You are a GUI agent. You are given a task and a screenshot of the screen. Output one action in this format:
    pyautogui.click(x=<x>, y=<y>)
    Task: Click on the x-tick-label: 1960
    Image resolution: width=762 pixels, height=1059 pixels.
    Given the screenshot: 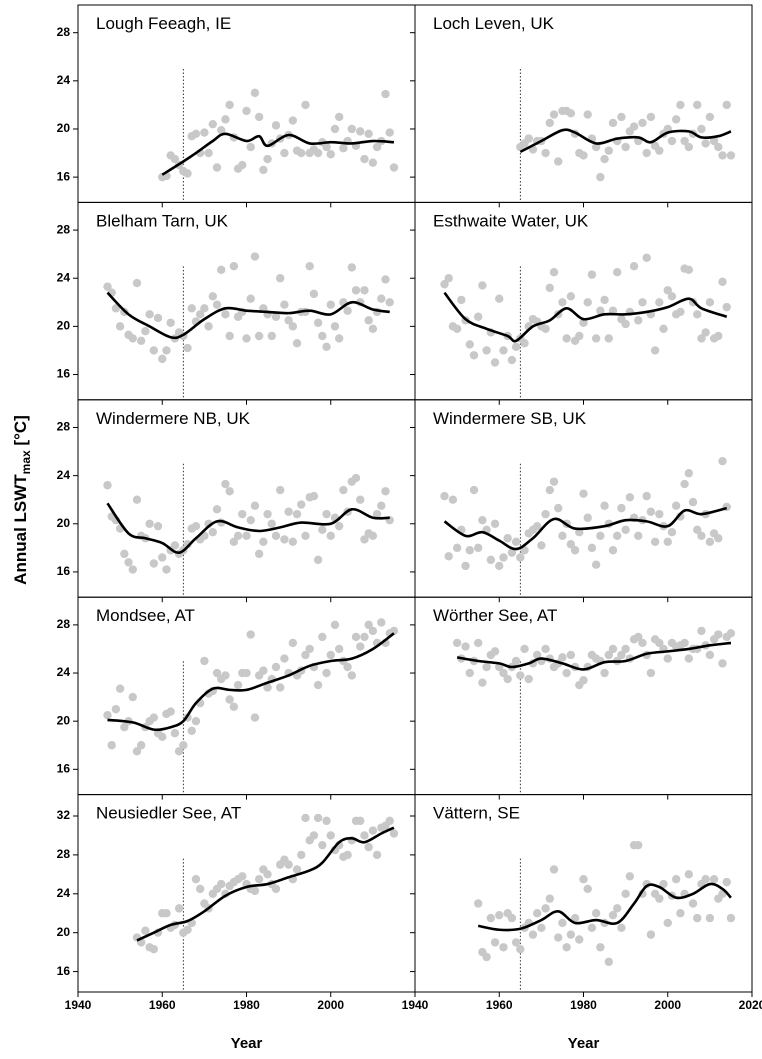 What is the action you would take?
    pyautogui.click(x=499, y=1005)
    